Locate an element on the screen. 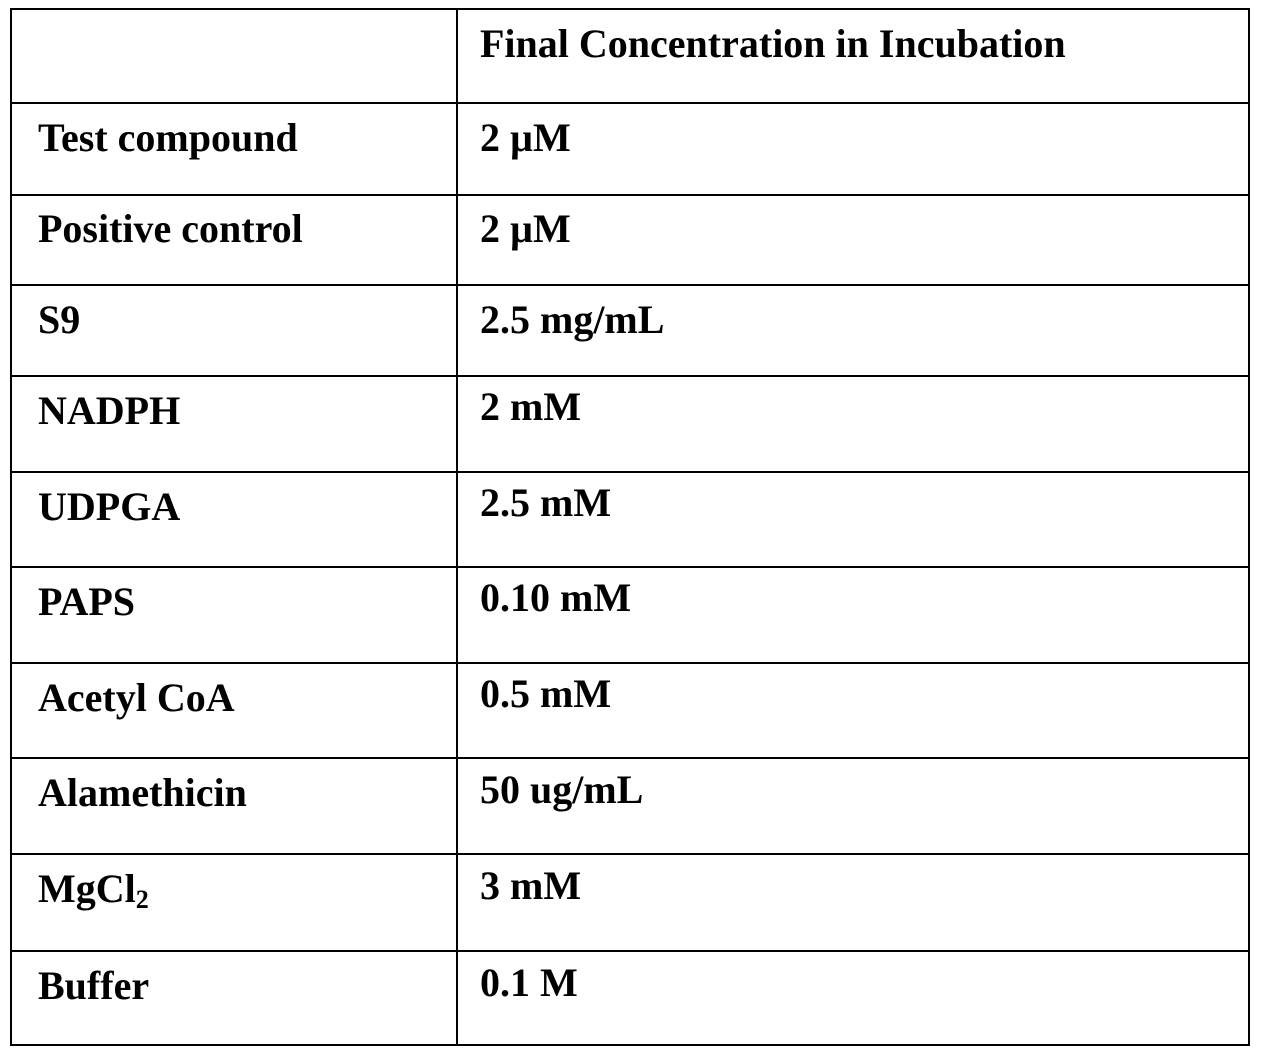 The height and width of the screenshot is (1060, 1262). concentration-cell: 0.10 mM is located at coordinates (555, 598).